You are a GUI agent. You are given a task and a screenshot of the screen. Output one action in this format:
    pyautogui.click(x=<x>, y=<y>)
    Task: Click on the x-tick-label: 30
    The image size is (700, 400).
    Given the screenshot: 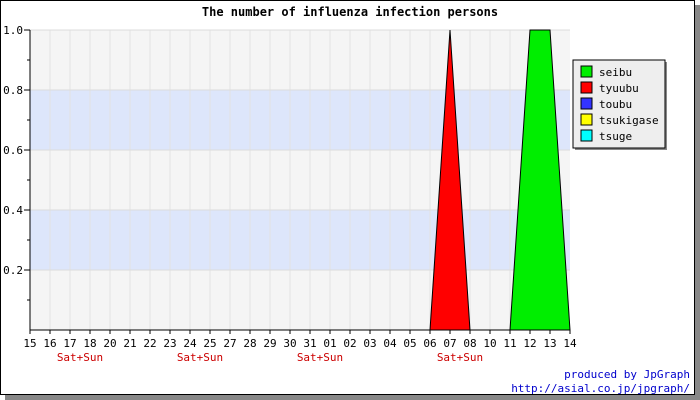 What is the action you would take?
    pyautogui.click(x=289, y=343)
    